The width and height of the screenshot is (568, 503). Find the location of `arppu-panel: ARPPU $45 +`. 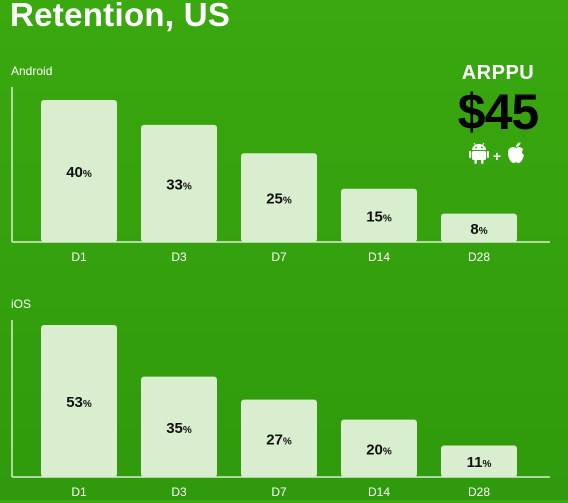

arppu-panel: ARPPU $45 + is located at coordinates (498, 116).